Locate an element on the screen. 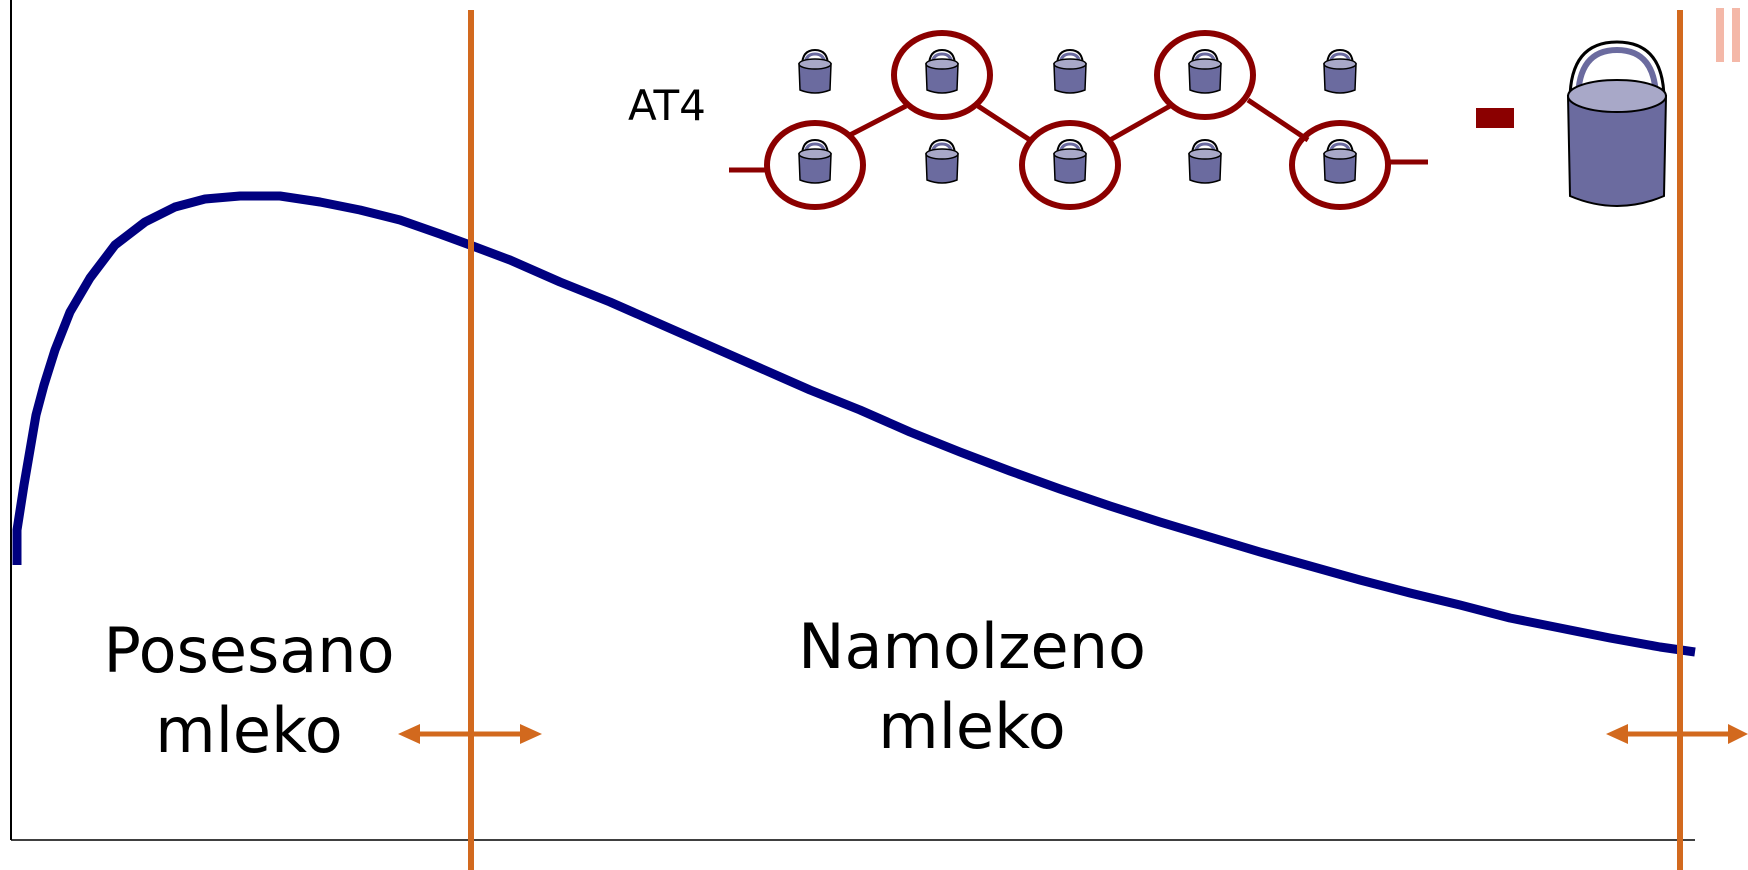  sampling-chain is located at coordinates (1078, 135).